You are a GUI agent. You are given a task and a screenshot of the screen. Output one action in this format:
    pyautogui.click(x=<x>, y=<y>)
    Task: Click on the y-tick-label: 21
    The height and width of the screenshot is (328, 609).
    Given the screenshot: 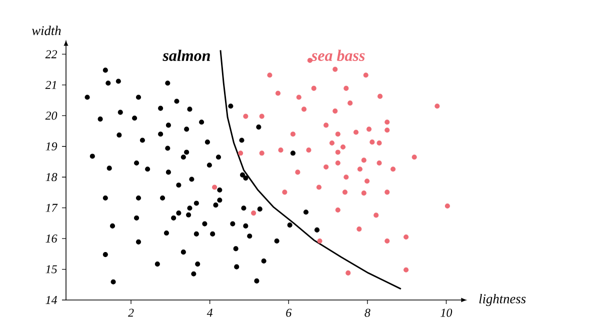 What is the action you would take?
    pyautogui.click(x=50, y=84)
    